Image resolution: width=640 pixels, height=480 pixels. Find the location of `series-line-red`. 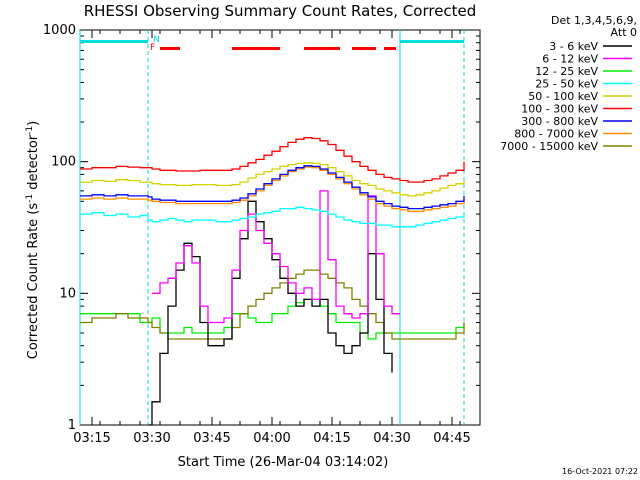

series-line-red is located at coordinates (272, 160).